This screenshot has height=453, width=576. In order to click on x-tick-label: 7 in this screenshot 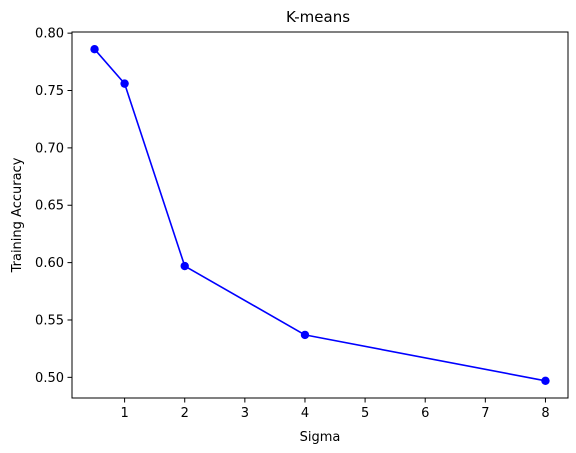, I will do `click(485, 413)`.